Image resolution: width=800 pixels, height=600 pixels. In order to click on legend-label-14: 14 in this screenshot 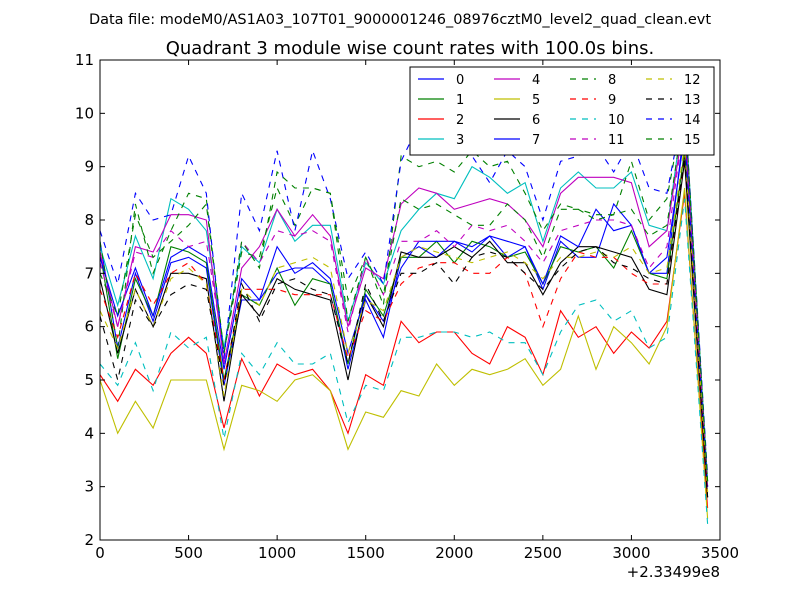, I will do `click(692, 120)`.